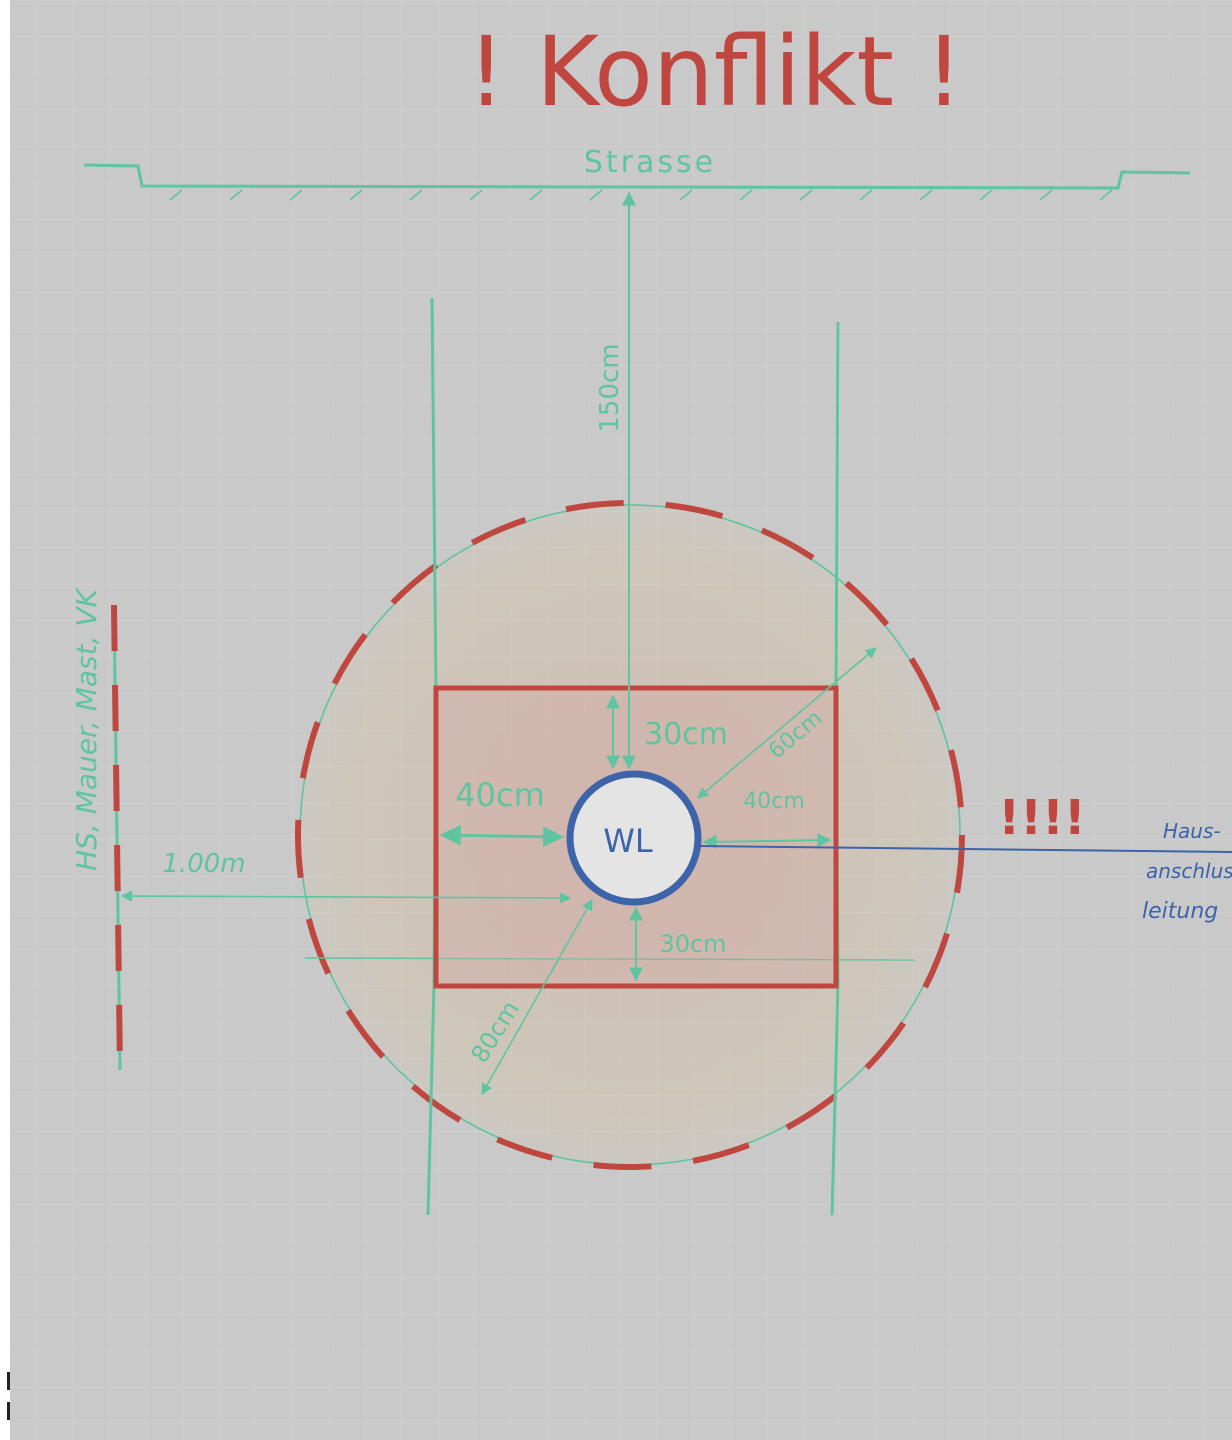 This screenshot has width=1232, height=1440. I want to click on right-clearance-label: 40cm, so click(774, 801).